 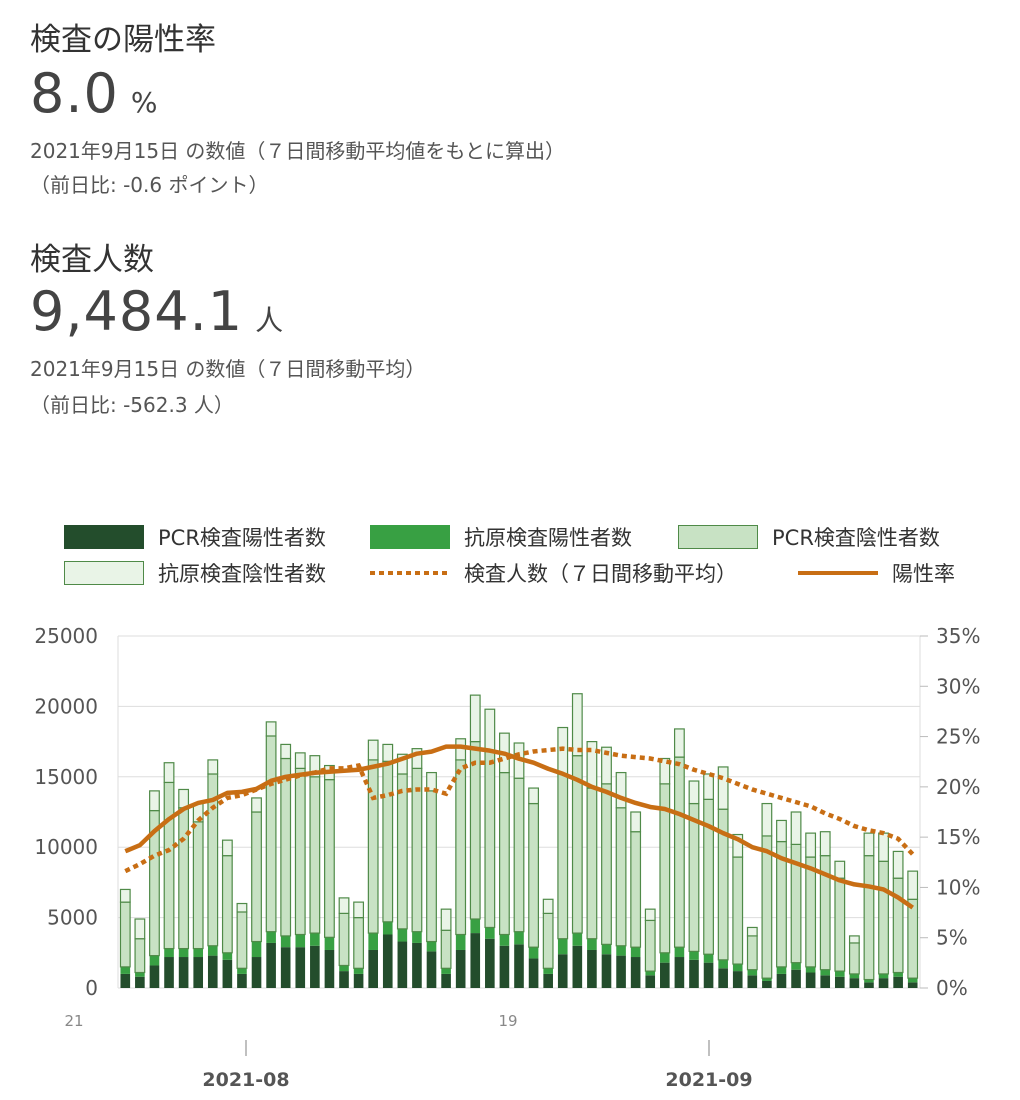 What do you see at coordinates (66, 706) in the screenshot?
I see `y-left-tick-label: 20000` at bounding box center [66, 706].